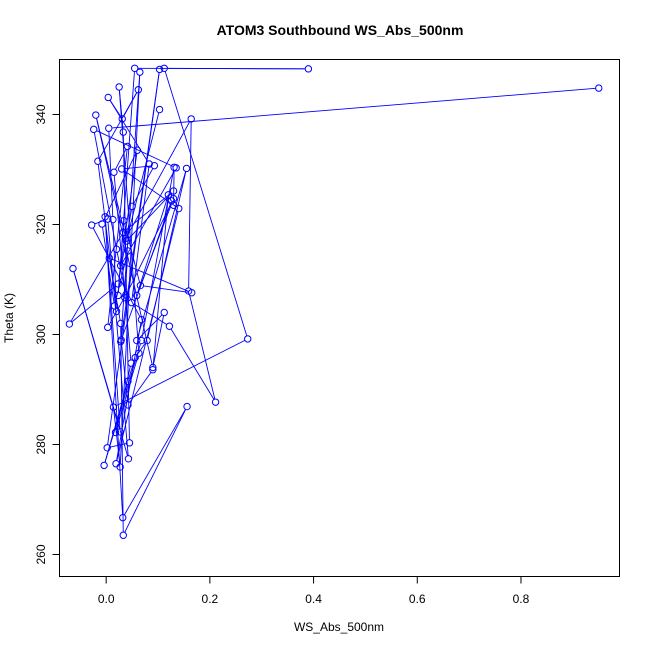 The image size is (650, 650). Describe the element at coordinates (521, 599) in the screenshot. I see `x-tick-label: 0.8` at that location.